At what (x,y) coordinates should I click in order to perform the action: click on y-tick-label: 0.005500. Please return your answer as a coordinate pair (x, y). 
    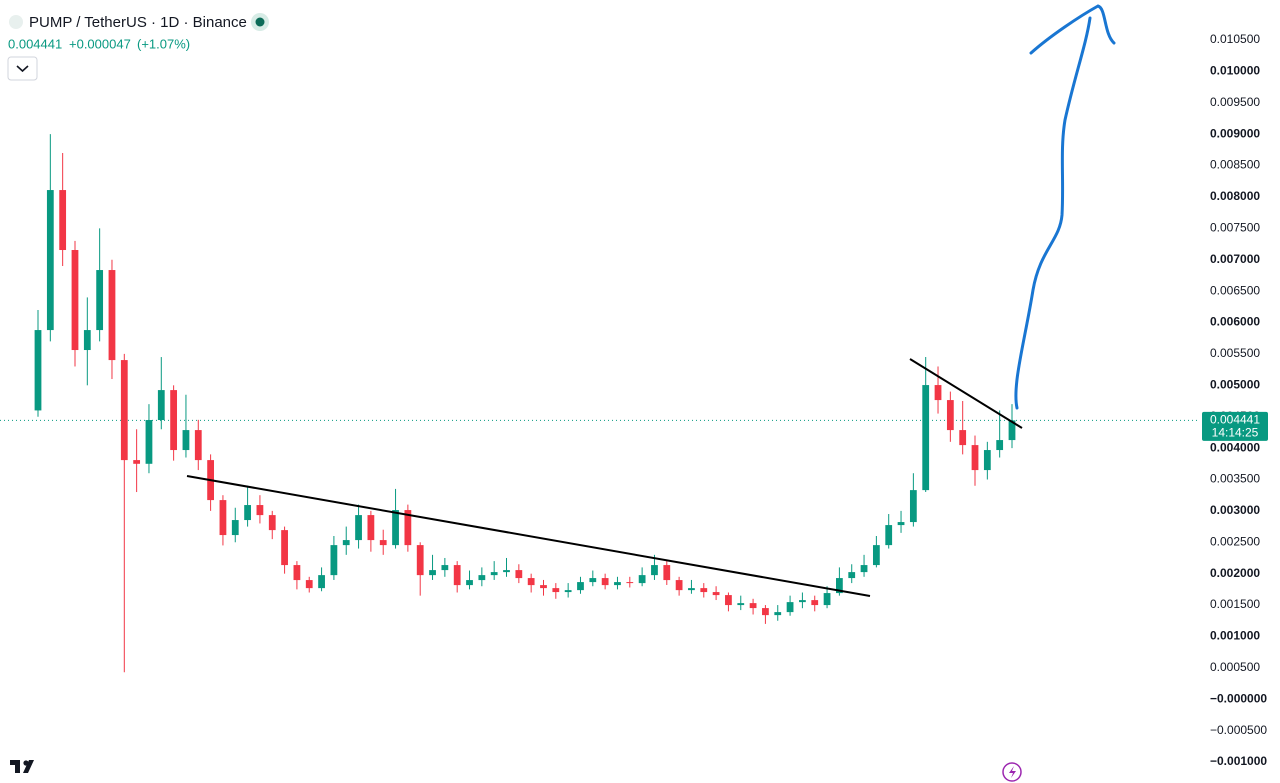
    Looking at the image, I should click on (1235, 353).